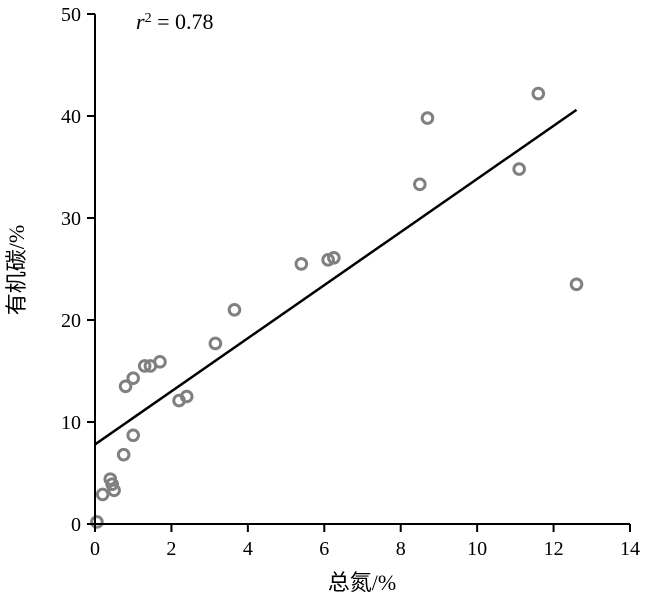 The width and height of the screenshot is (650, 598). What do you see at coordinates (140, 21) in the screenshot?
I see `r-variable: r` at bounding box center [140, 21].